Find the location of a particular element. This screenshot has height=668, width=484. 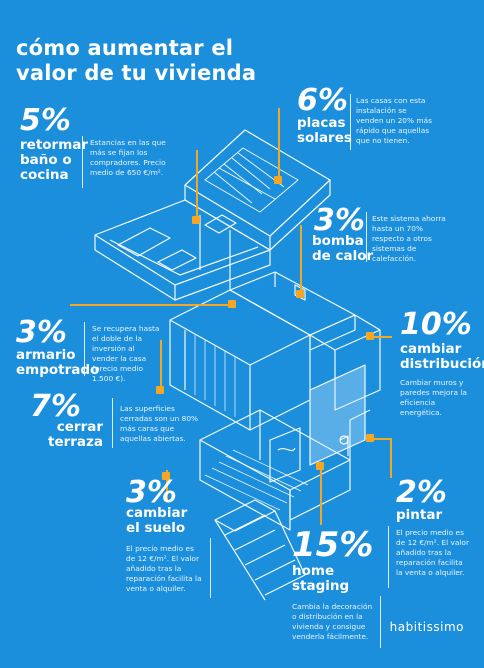

brand-logo: habitissimo is located at coordinates (426, 627).